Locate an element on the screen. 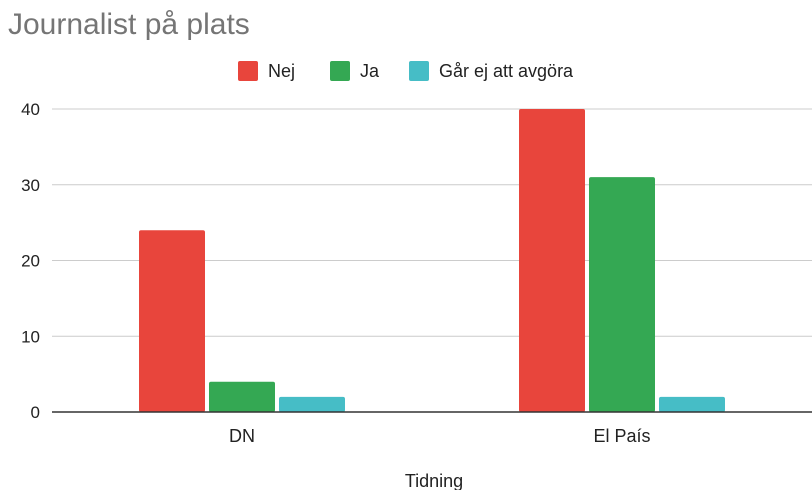 This screenshot has height=490, width=812. legend-label-gar-ej-att-avgora: Går ej att avgöra is located at coordinates (506, 70).